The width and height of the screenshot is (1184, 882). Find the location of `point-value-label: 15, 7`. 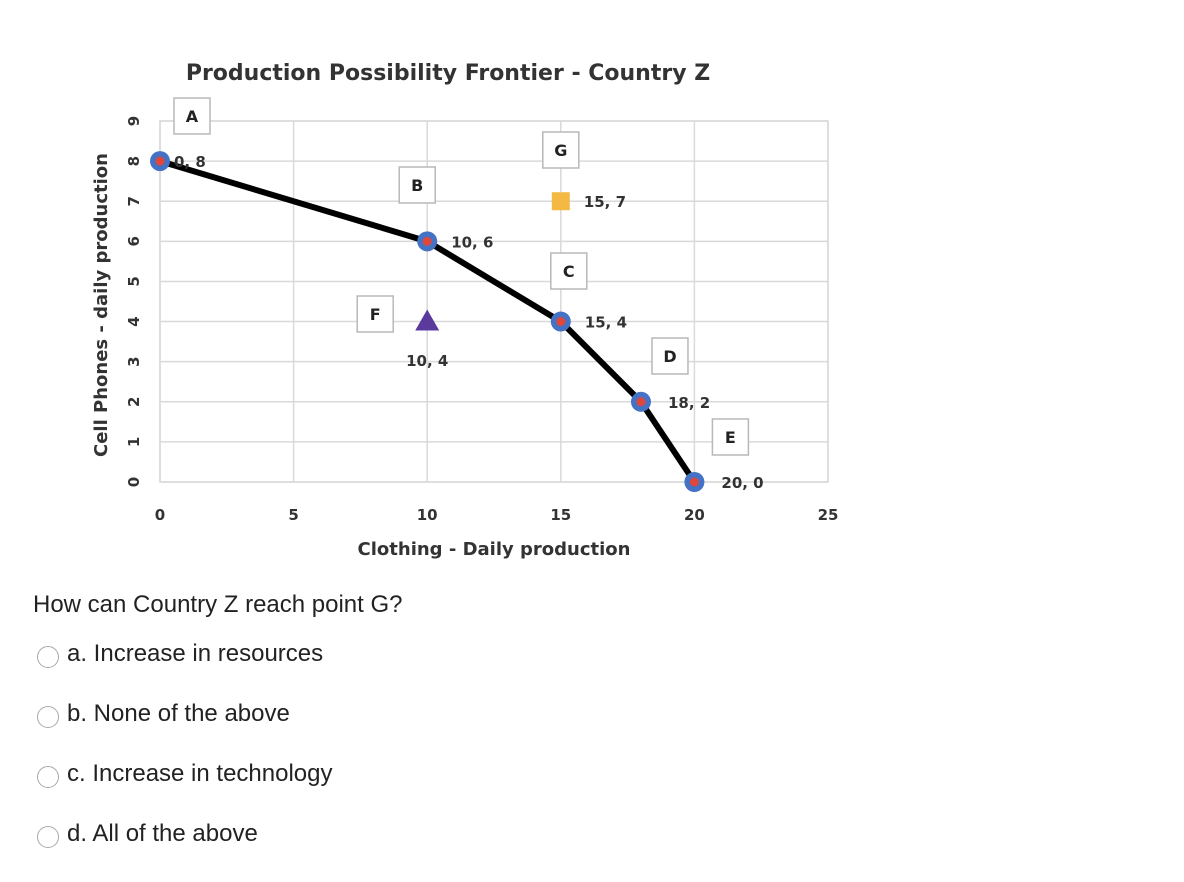

point-value-label: 15, 7 is located at coordinates (605, 202).